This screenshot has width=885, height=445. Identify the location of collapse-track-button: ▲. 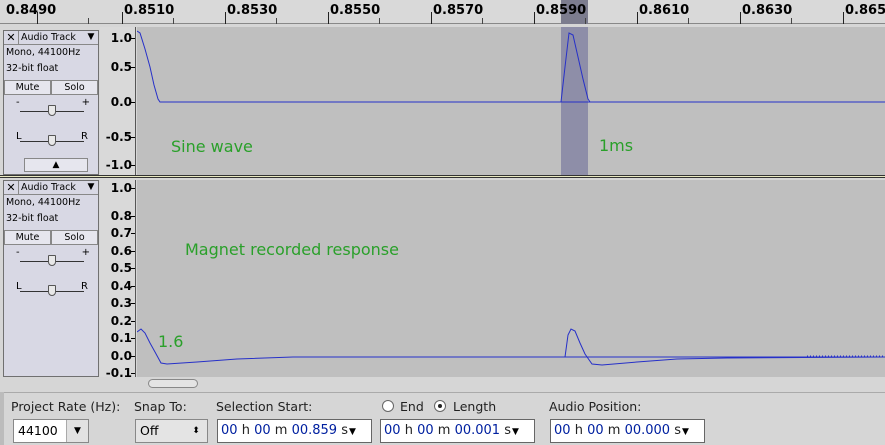
(56, 165).